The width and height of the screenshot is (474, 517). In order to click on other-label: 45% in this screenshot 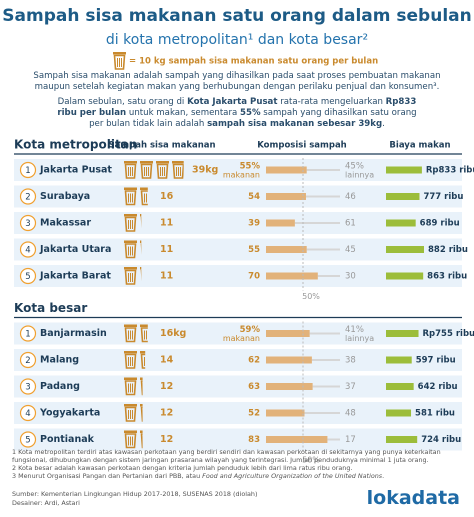, I will do `click(354, 167)`.